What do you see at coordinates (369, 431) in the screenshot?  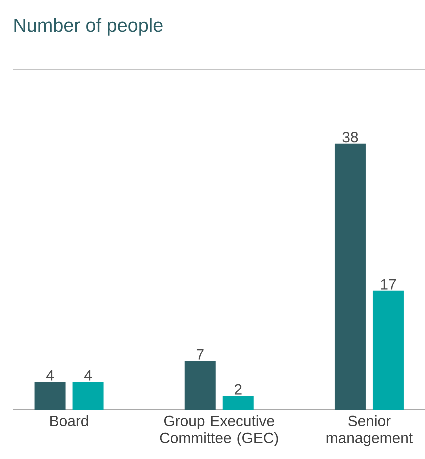 I see `x-tick-label: Senior management` at bounding box center [369, 431].